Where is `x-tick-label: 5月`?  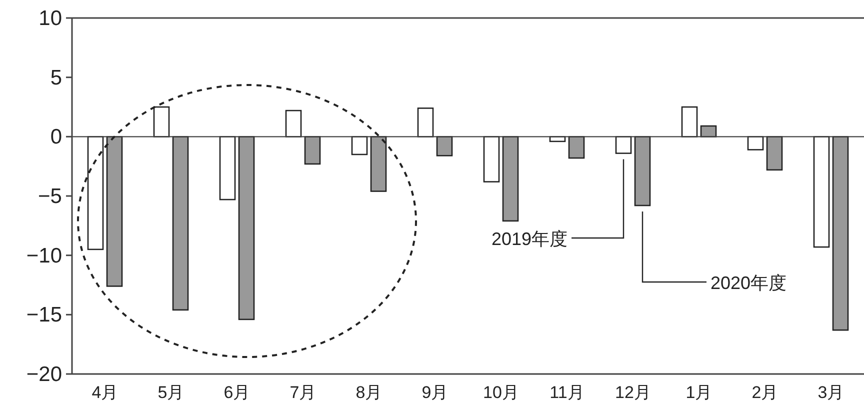 x-tick-label: 5月 is located at coordinates (171, 392).